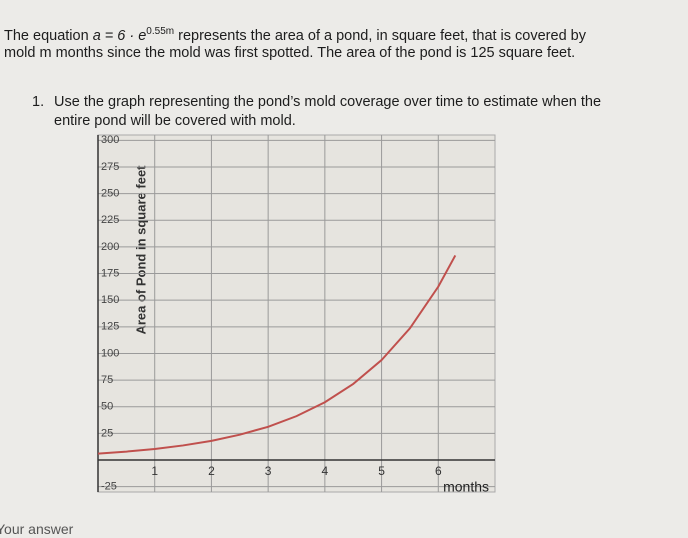 The width and height of the screenshot is (688, 538). Describe the element at coordinates (110, 220) in the screenshot. I see `y-tick-label: 225` at that location.